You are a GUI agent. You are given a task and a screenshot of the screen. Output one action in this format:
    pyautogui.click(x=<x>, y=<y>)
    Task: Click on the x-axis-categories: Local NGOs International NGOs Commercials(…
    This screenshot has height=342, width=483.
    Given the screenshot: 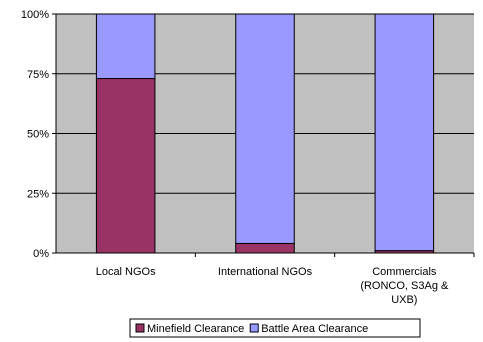 What is the action you would take?
    pyautogui.click(x=285, y=279)
    